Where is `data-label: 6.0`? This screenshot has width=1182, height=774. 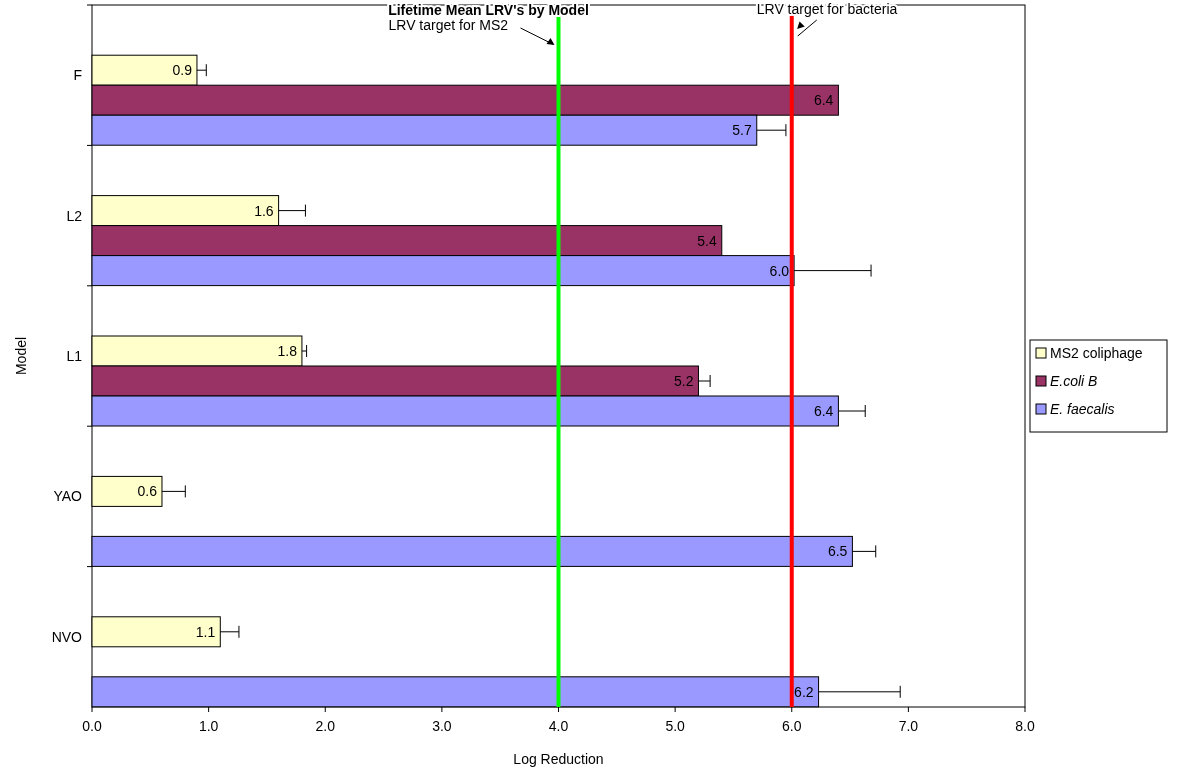
data-label: 6.0 is located at coordinates (779, 270).